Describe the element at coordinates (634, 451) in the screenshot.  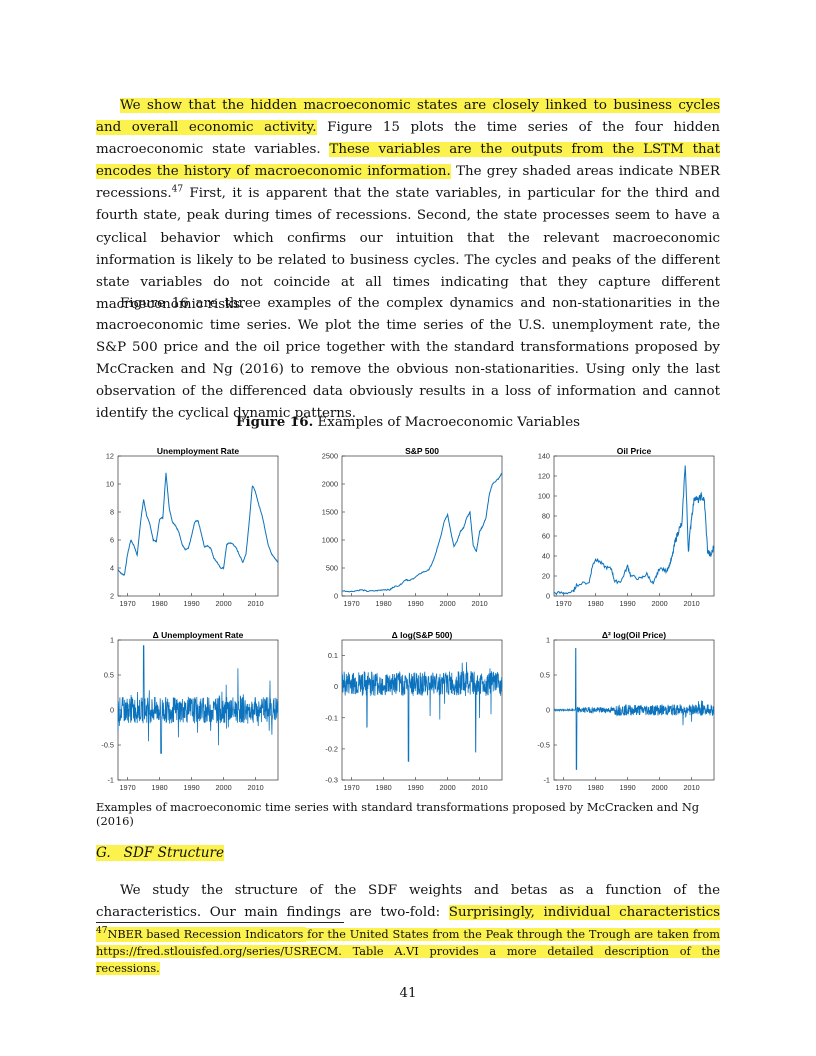
I see `chart-title: Oil Price` at that location.